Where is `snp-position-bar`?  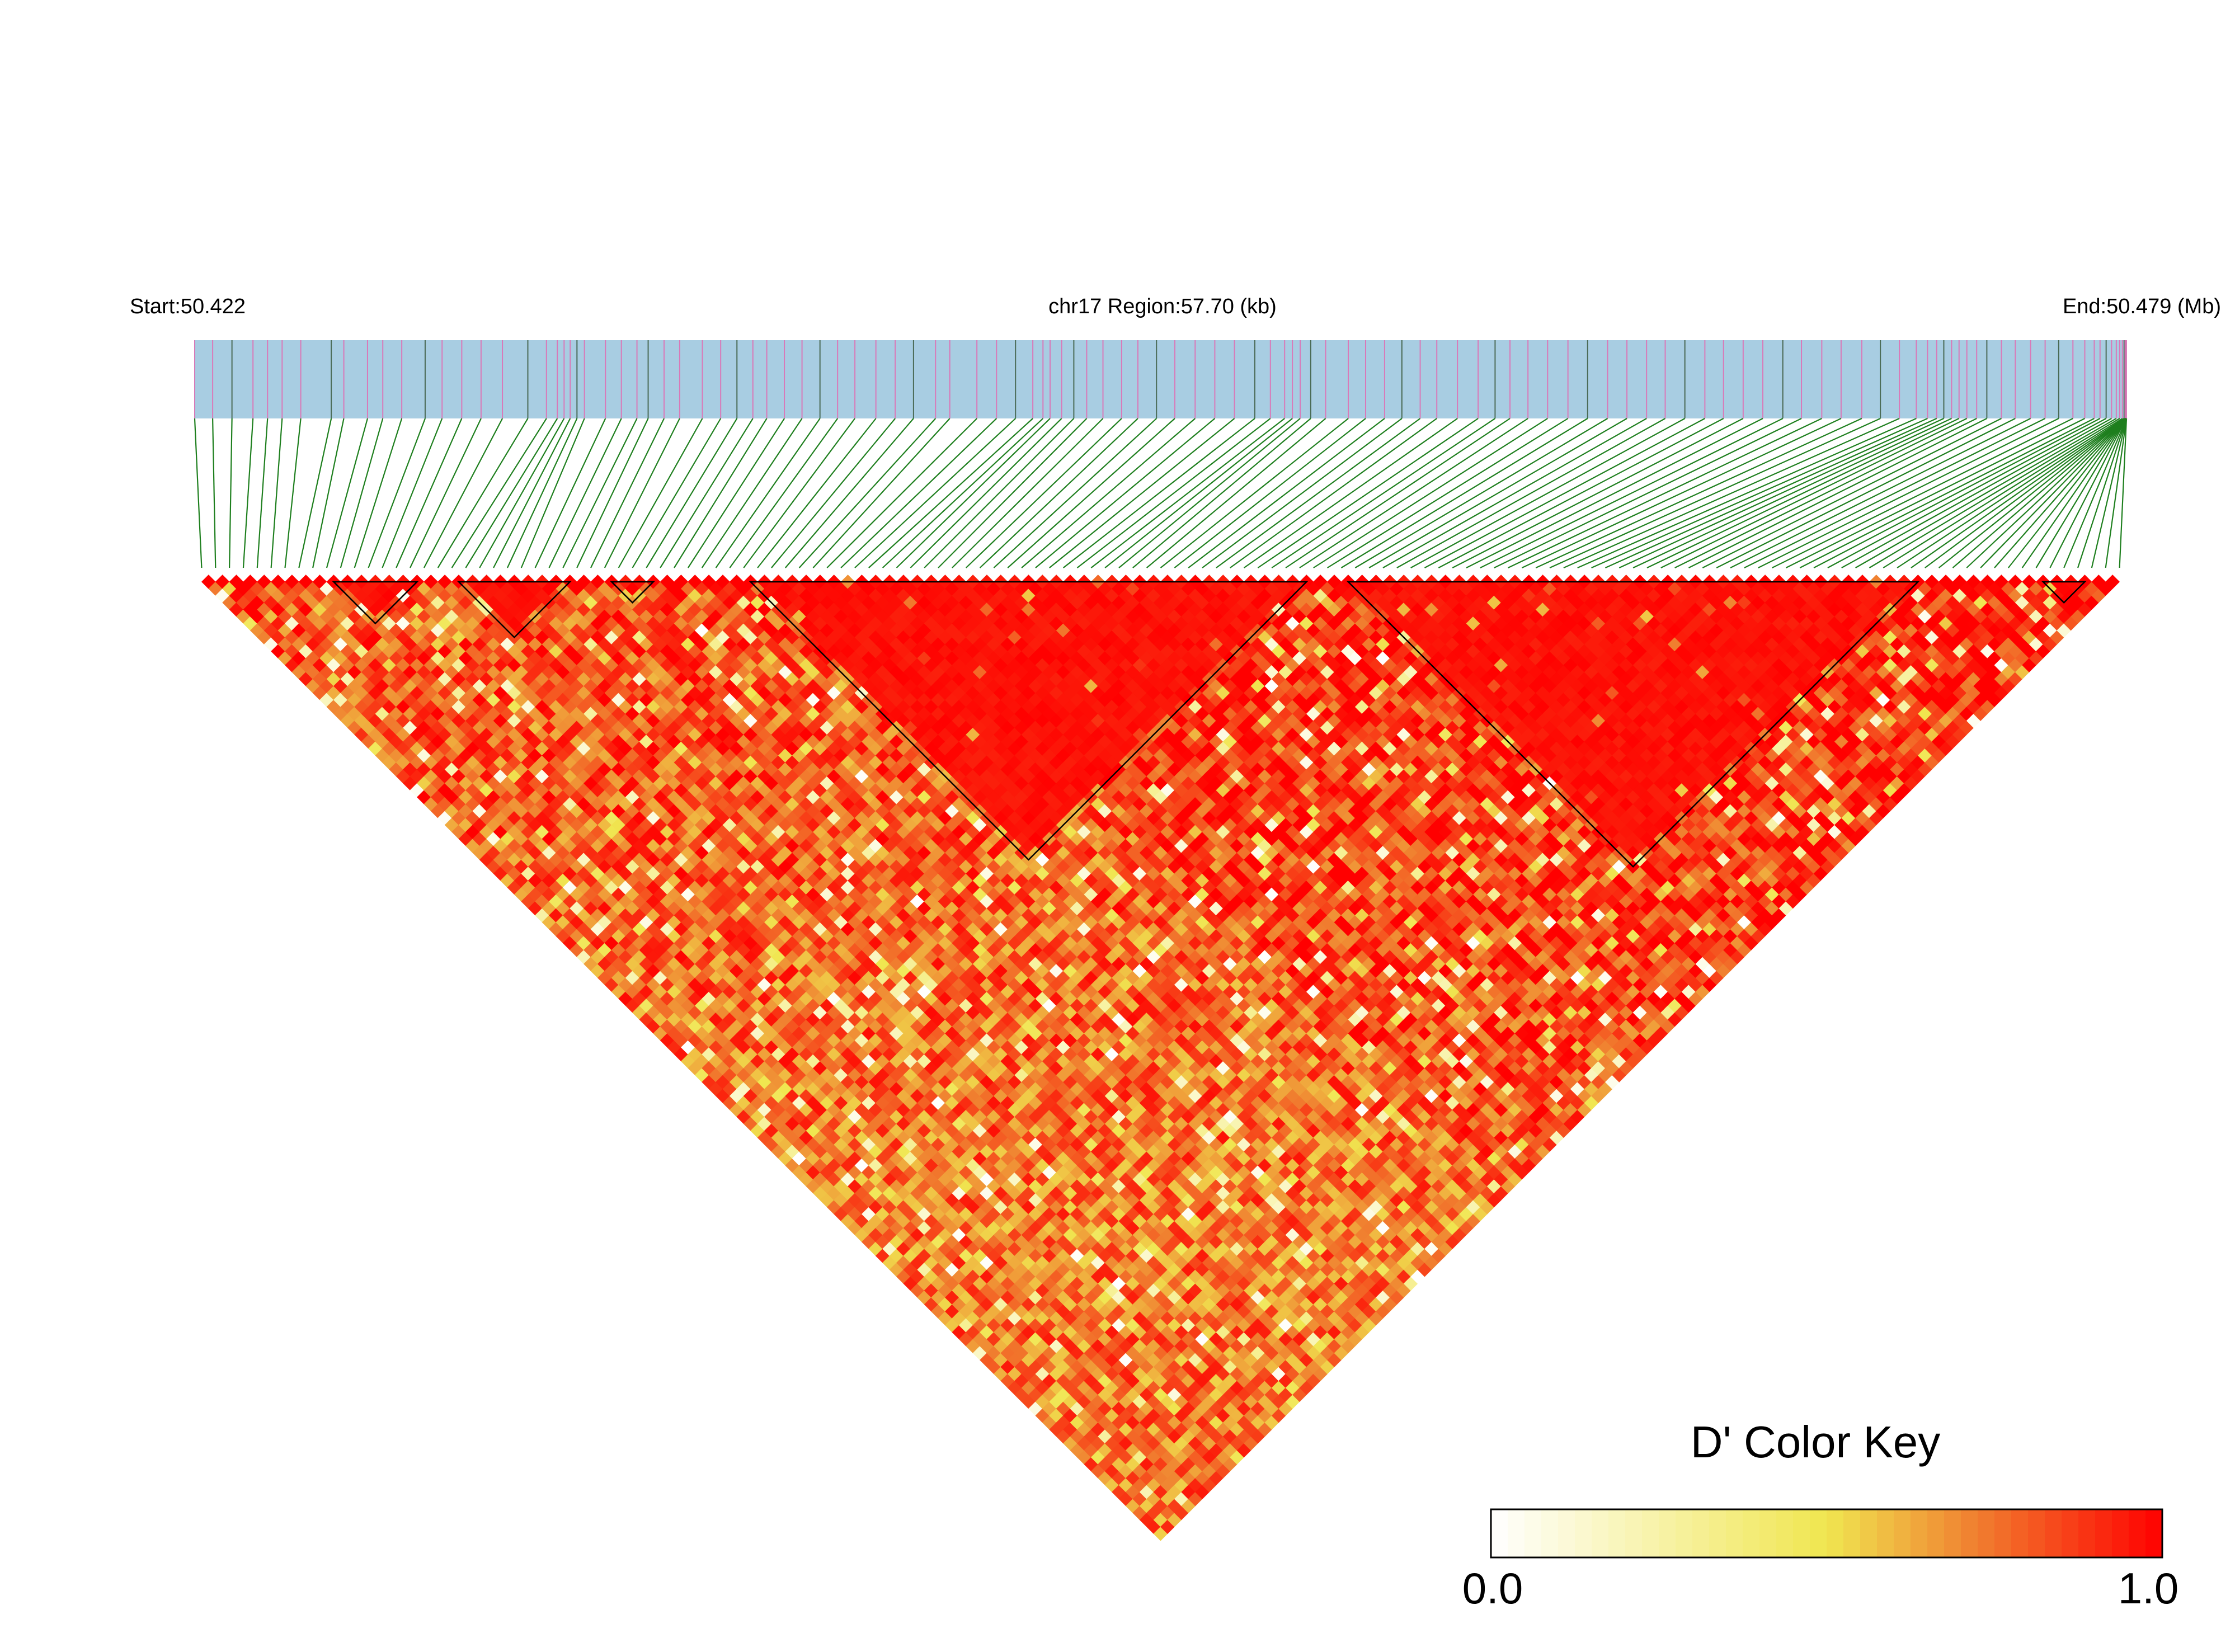
snp-position-bar is located at coordinates (1160, 379).